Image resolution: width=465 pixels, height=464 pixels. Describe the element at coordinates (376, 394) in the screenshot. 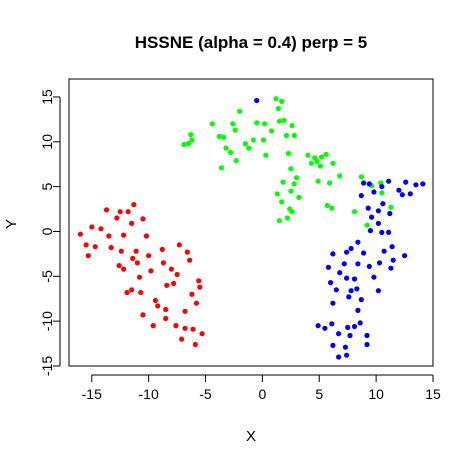

I see `x-tick-label: 10` at that location.